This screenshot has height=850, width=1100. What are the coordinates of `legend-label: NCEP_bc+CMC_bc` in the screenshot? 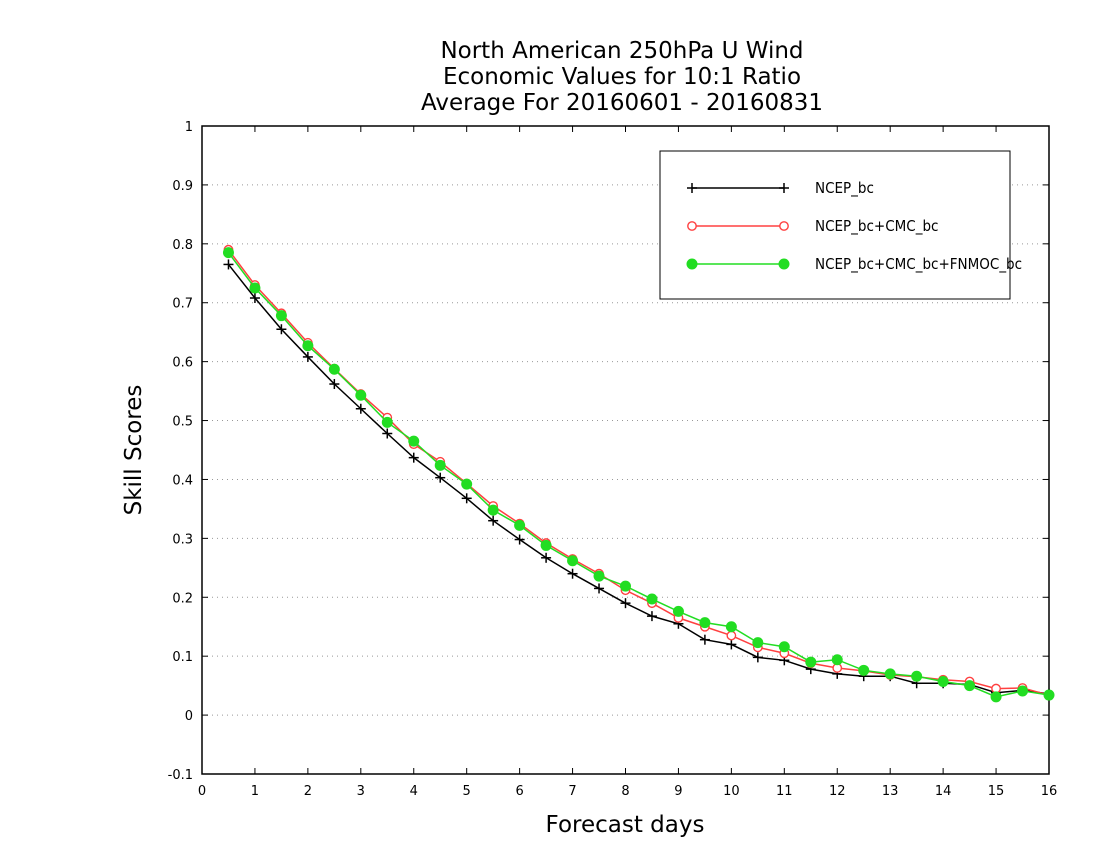 It's located at (876, 226).